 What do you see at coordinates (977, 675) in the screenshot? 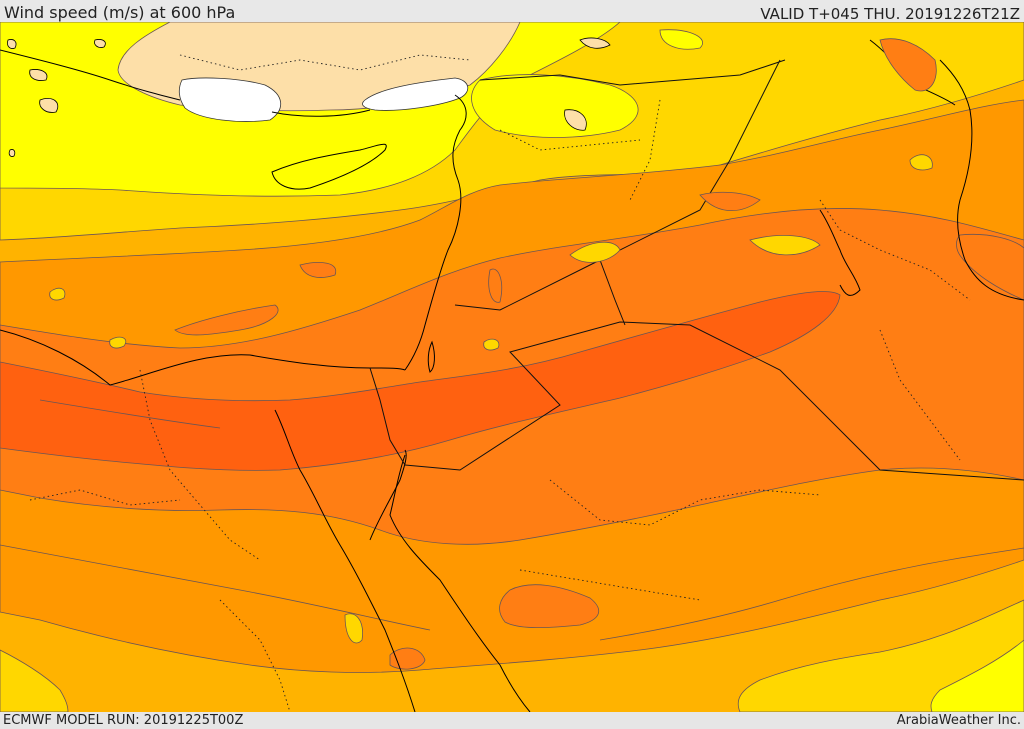
I see `zone-light-south` at bounding box center [977, 675].